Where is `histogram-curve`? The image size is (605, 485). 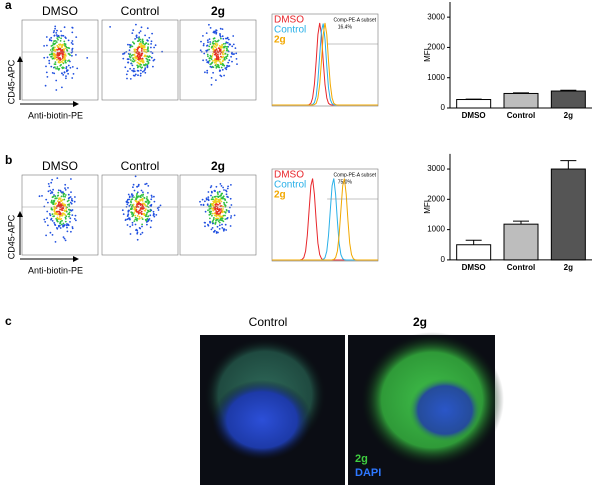 histogram-curve is located at coordinates (325, 64).